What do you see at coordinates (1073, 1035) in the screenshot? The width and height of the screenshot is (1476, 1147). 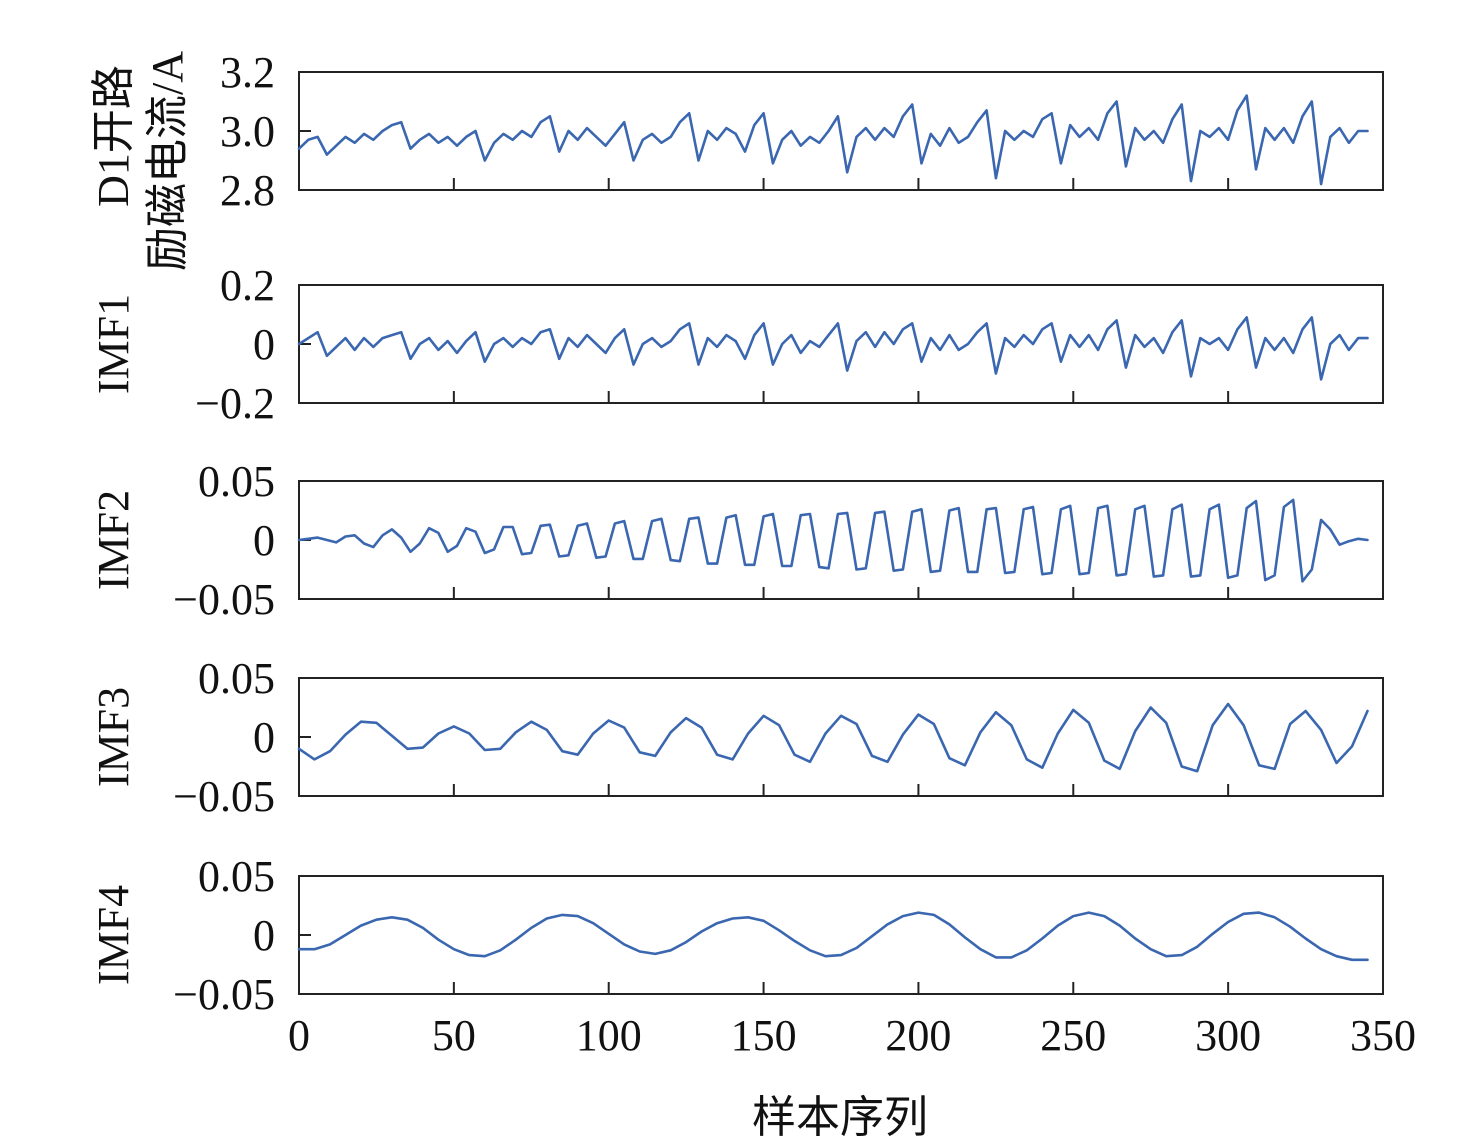 I see `x-tick-label: 250` at bounding box center [1073, 1035].